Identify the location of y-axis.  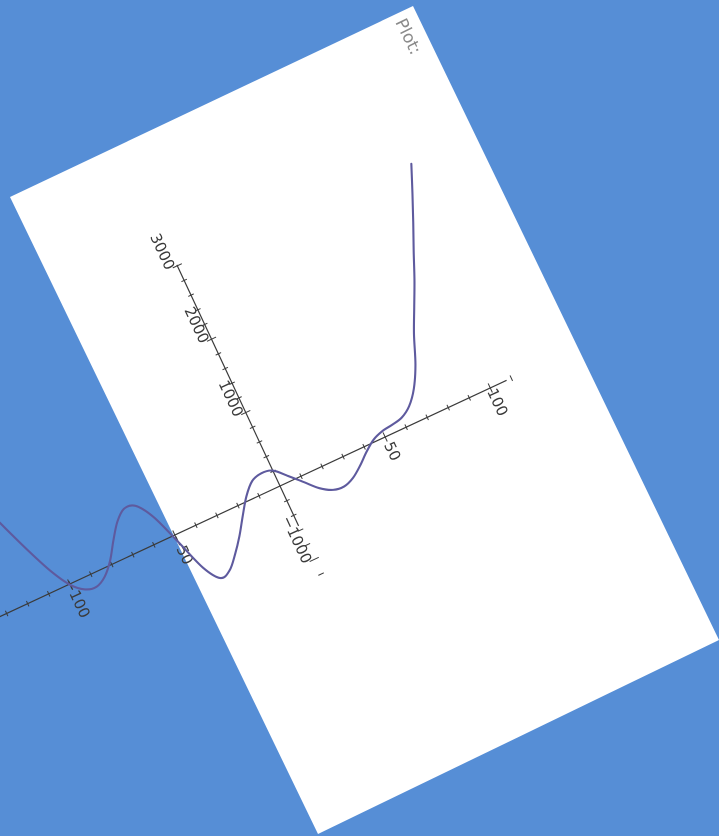
(238, 395).